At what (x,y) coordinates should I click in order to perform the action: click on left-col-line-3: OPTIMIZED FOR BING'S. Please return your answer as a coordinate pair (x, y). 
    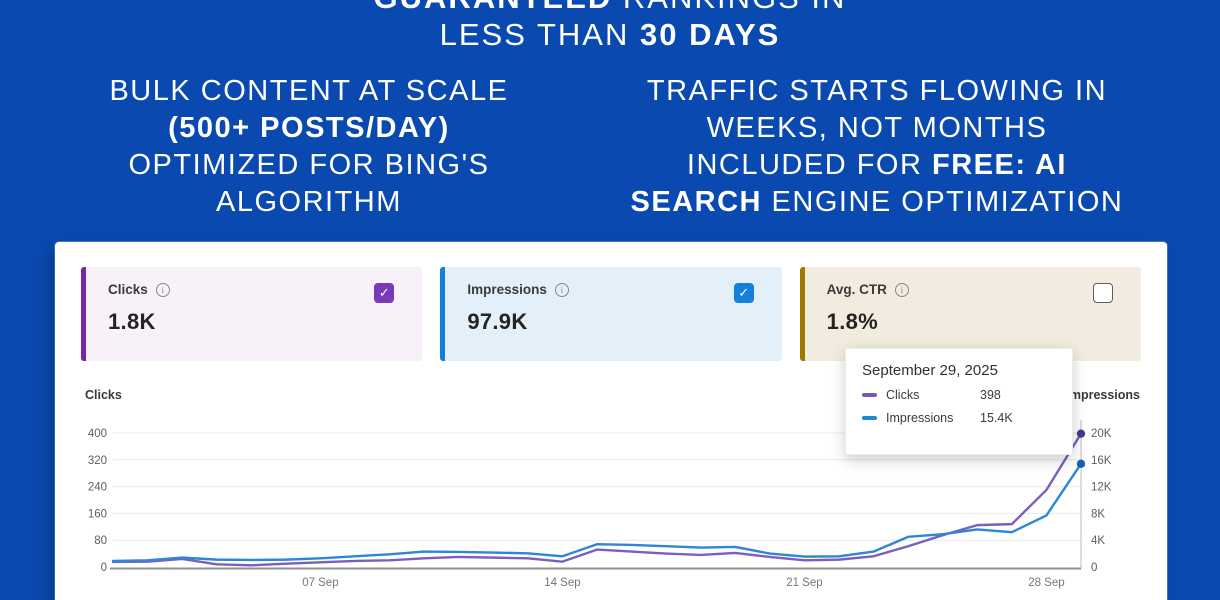
    Looking at the image, I should click on (309, 165).